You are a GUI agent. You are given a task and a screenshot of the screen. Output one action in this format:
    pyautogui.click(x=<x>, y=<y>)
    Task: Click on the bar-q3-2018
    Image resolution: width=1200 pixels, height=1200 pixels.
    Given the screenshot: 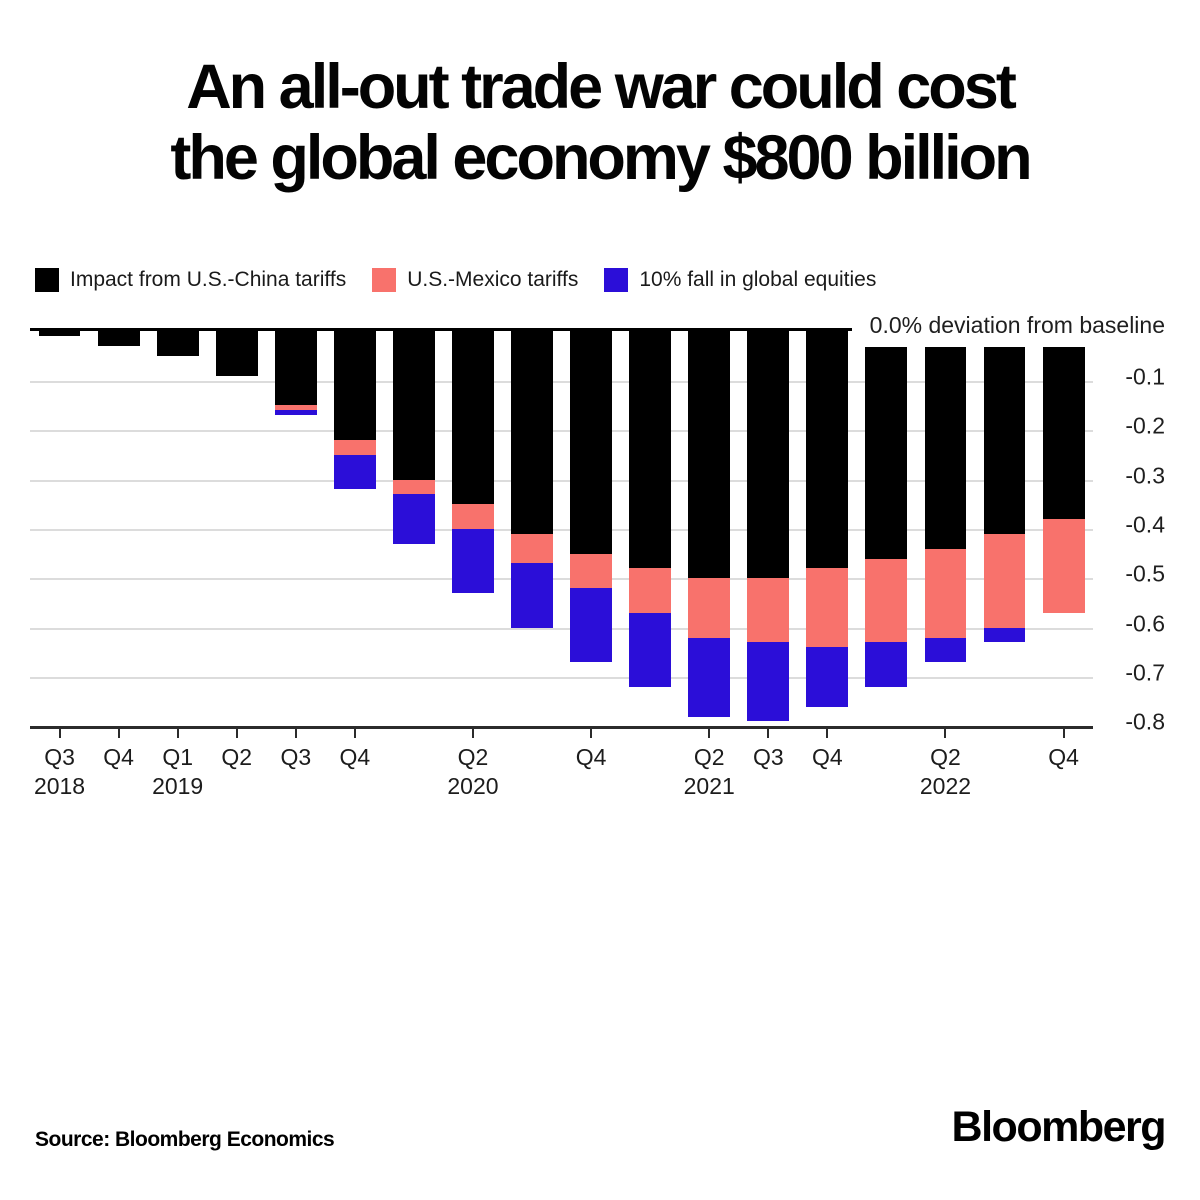 What is the action you would take?
    pyautogui.click(x=59, y=528)
    